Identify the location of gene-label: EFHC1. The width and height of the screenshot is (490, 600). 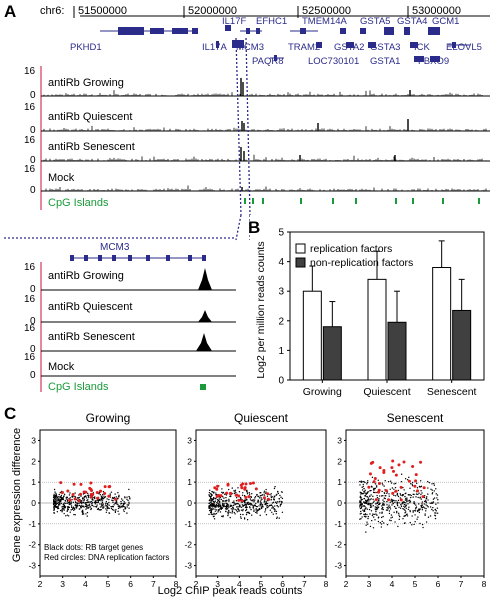
(271, 21).